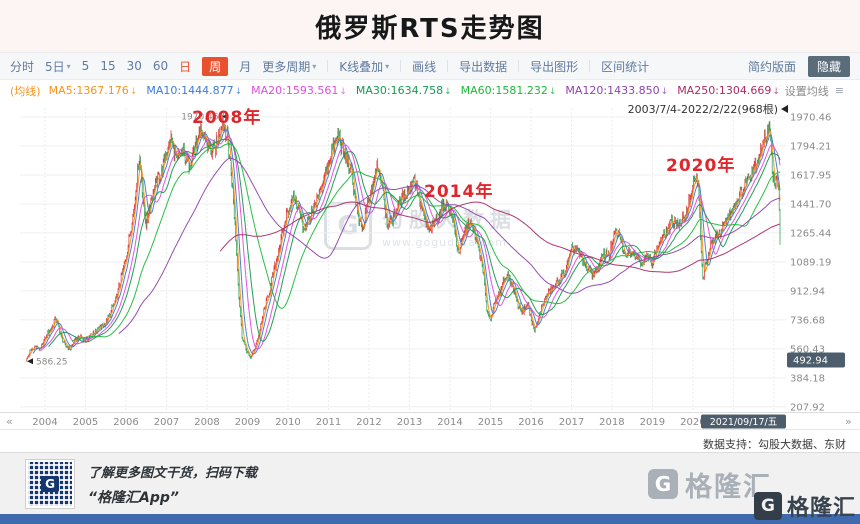 This screenshot has height=524, width=860. Describe the element at coordinates (430, 28) in the screenshot. I see `page-title: 俄罗斯RTS走势图` at that location.